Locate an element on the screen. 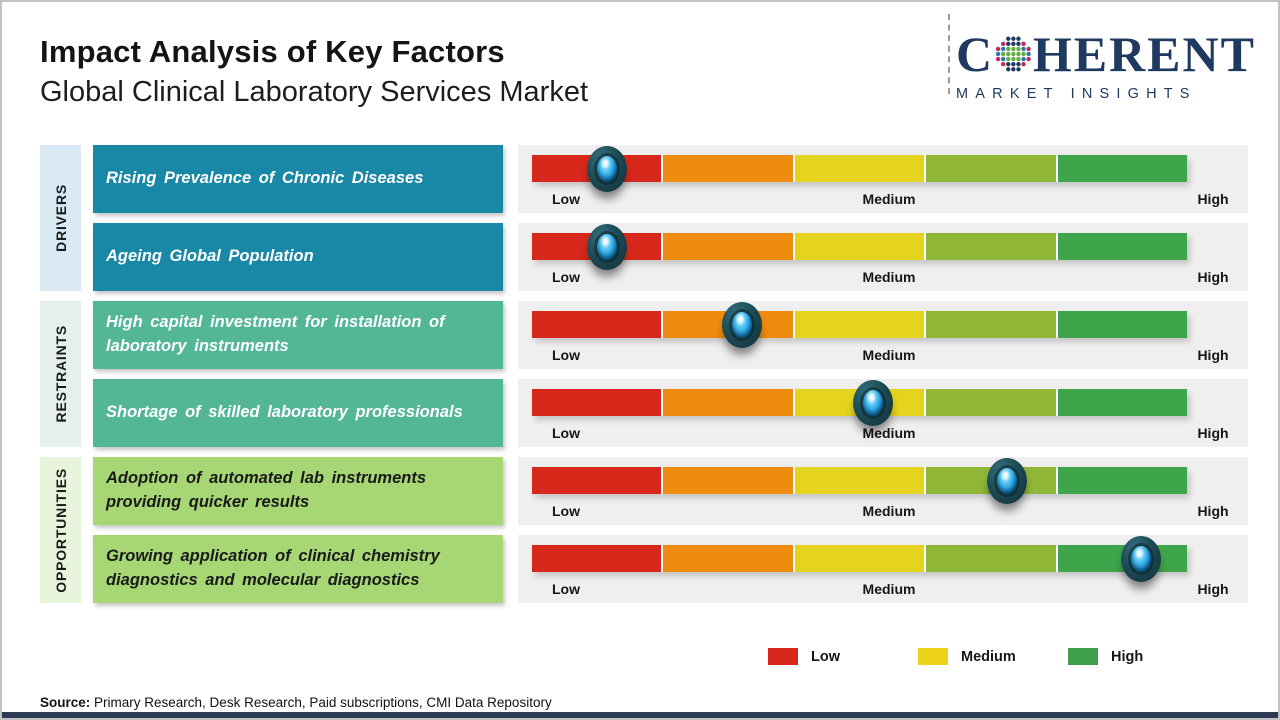 This screenshot has width=1280, height=720. logo-letters-herent: HERENT is located at coordinates (1144, 54).